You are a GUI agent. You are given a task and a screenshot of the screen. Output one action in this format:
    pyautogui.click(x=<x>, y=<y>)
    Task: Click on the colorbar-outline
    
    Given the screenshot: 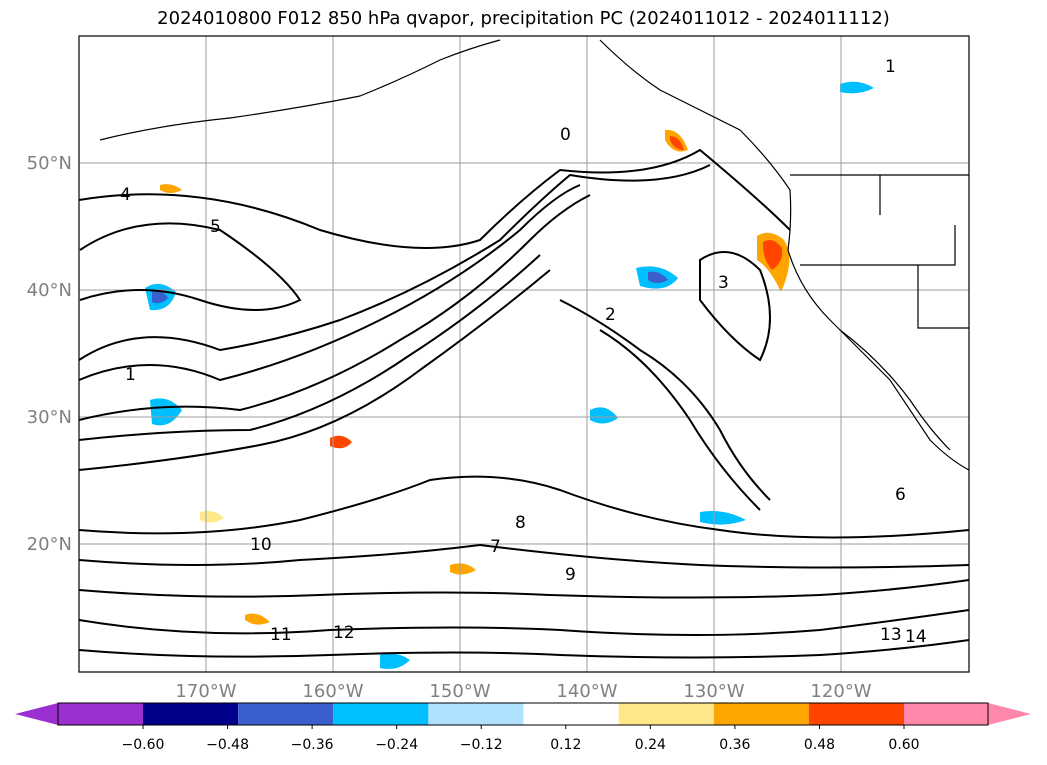 What is the action you would take?
    pyautogui.click(x=523, y=714)
    